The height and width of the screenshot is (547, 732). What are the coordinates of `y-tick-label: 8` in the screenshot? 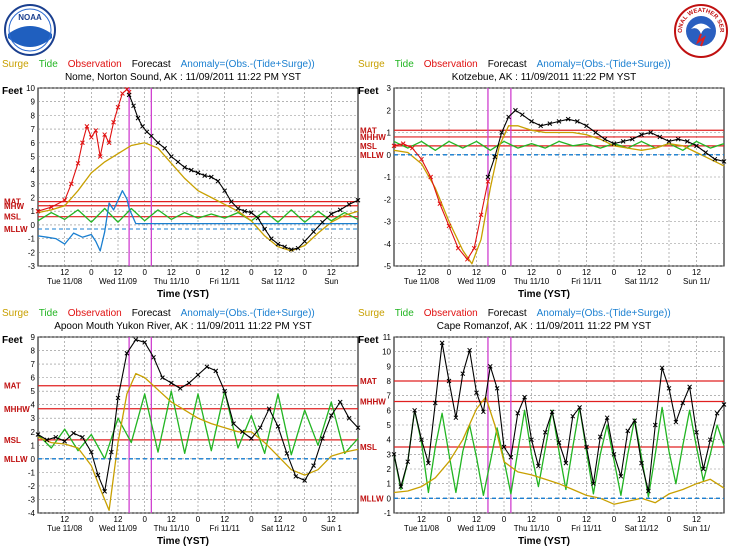 It's located at (33, 115).